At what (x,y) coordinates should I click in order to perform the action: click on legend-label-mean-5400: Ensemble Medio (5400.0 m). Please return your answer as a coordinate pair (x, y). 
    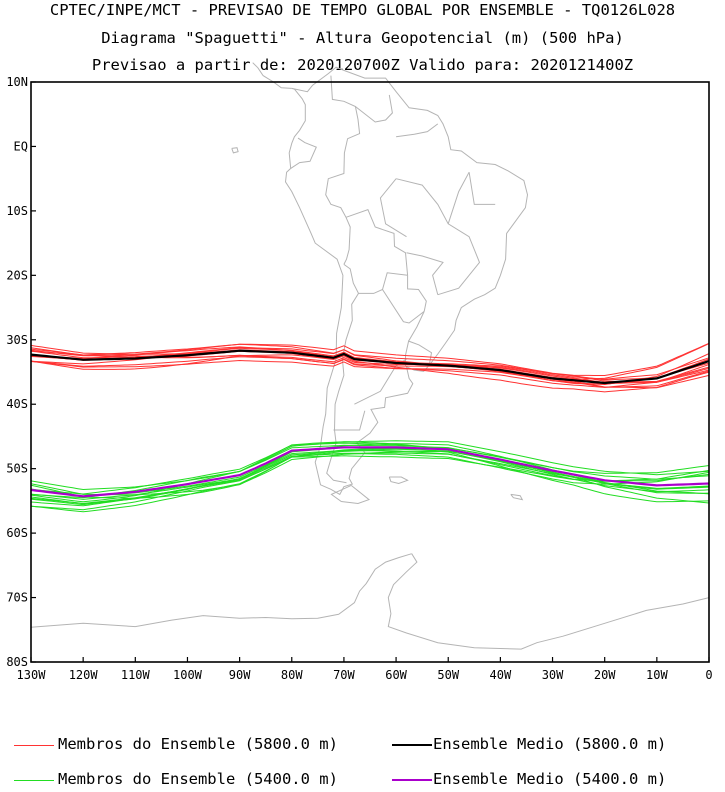
    Looking at the image, I should click on (550, 779).